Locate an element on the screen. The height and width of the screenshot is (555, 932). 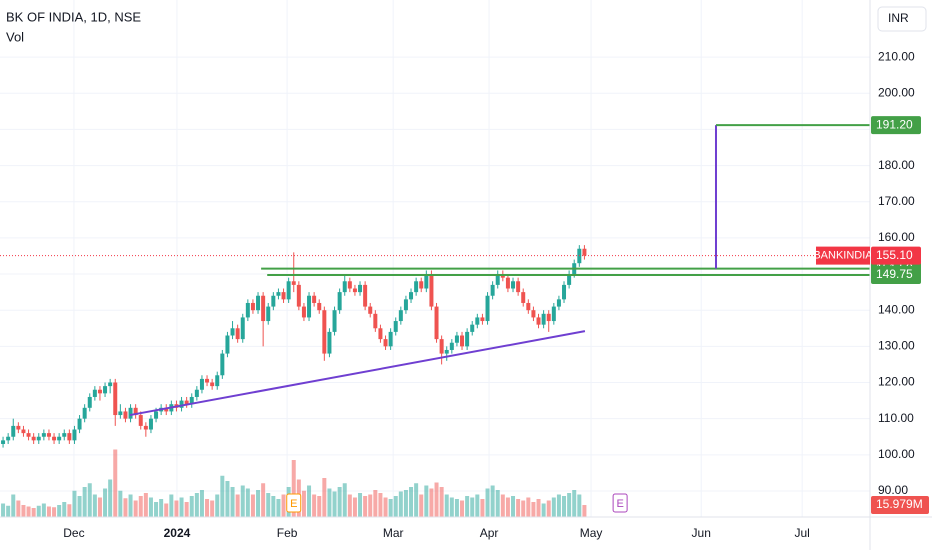
chart-title: BK OF INDIA, 1D, NSE is located at coordinates (73, 16).